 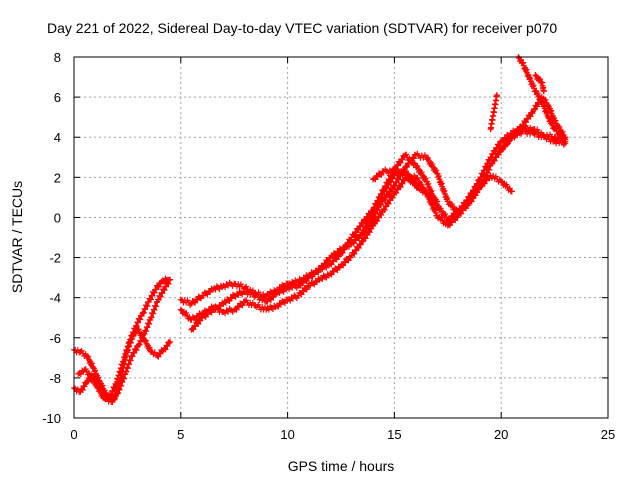 I want to click on y-tick-label: -10, so click(x=51, y=418).